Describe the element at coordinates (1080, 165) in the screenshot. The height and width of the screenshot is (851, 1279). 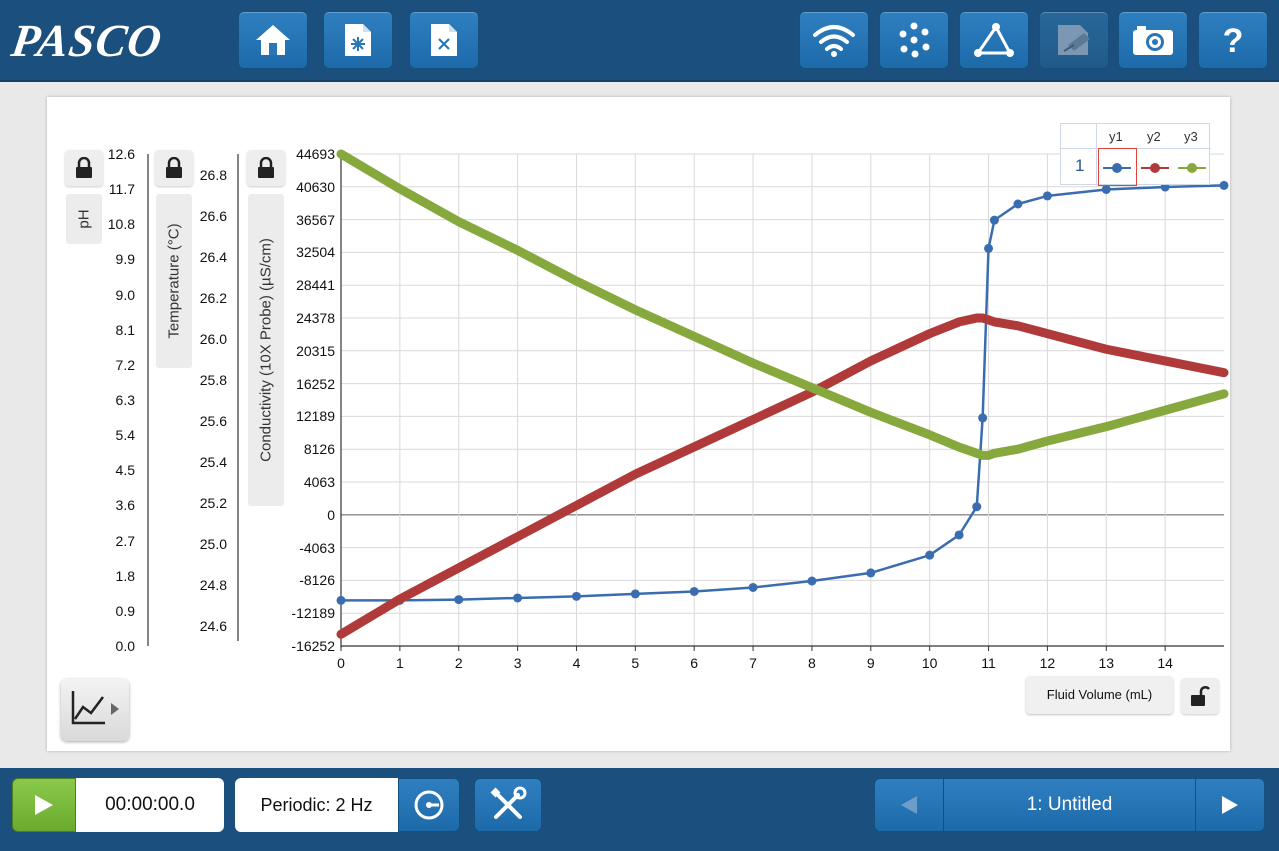
I see `legend-run-label: 1` at that location.